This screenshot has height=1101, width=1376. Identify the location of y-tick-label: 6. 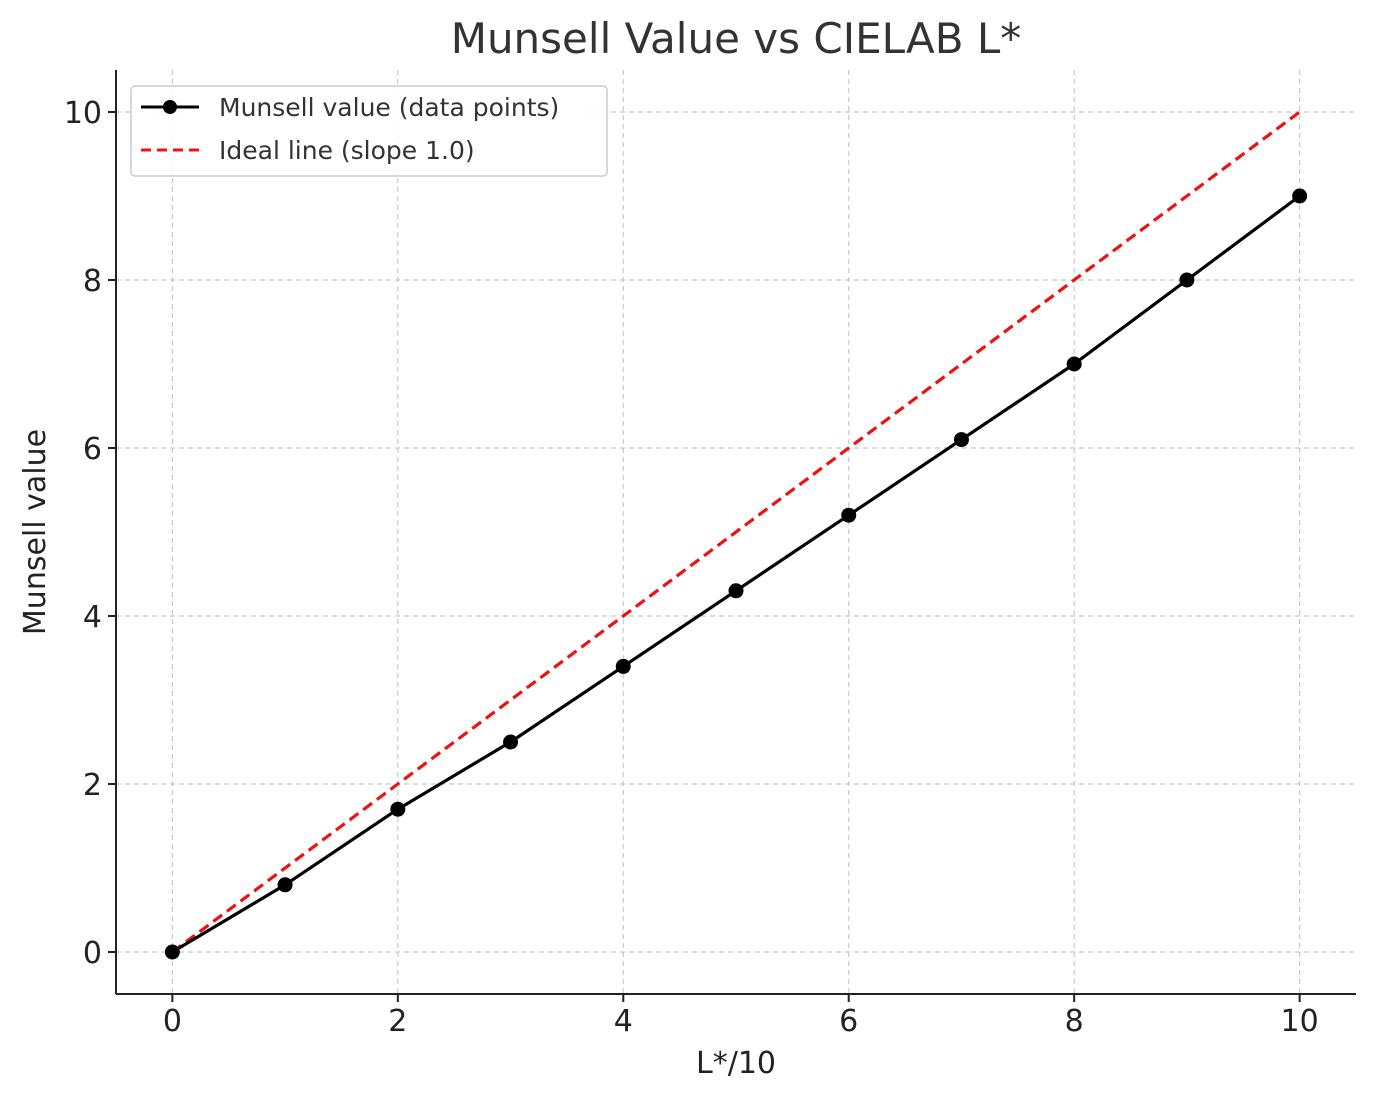
(92, 449).